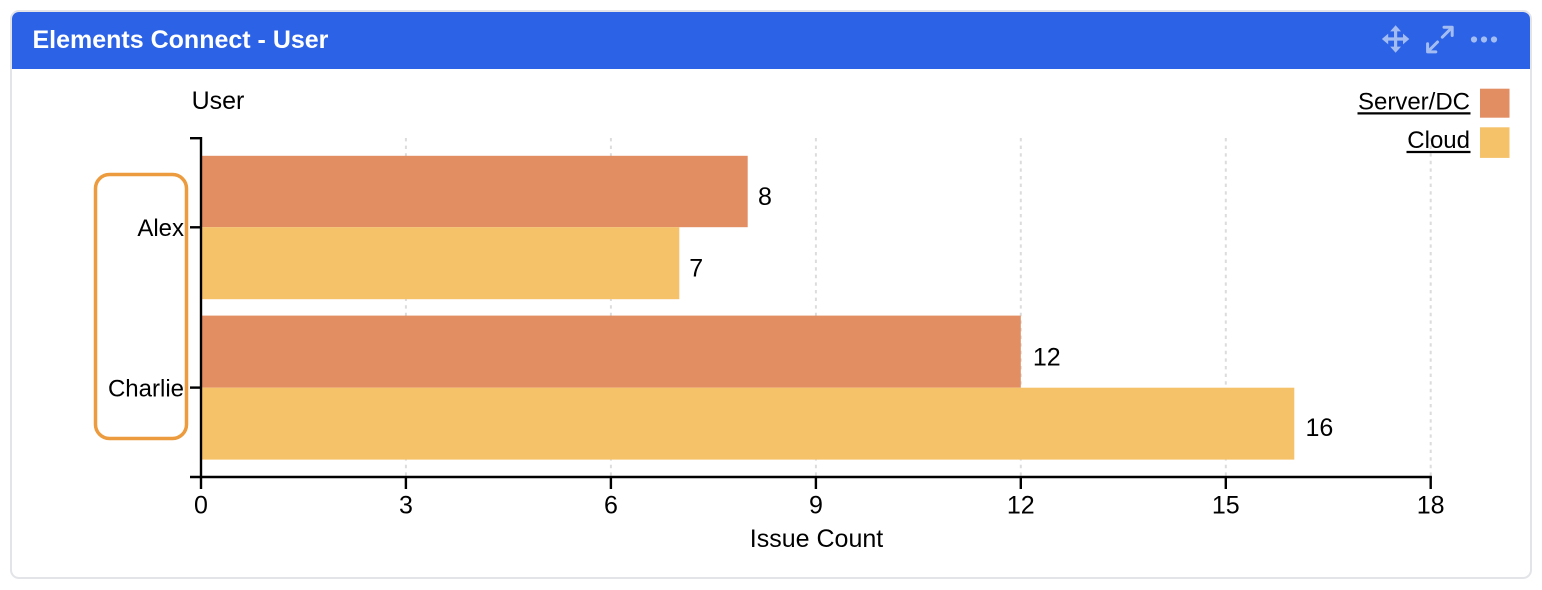  Describe the element at coordinates (816, 539) in the screenshot. I see `svg-text: Issue Count` at that location.